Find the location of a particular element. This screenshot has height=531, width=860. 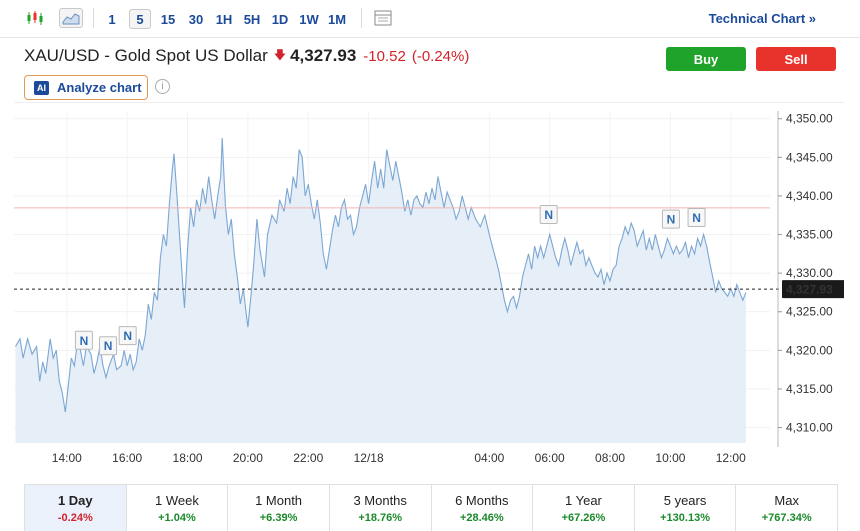

x-tick-label: 18:00 is located at coordinates (188, 458).